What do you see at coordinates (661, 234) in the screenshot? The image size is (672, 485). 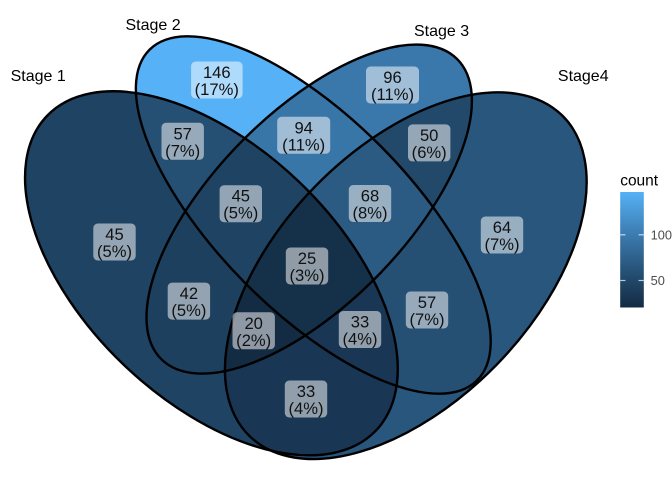 I see `svg-text: 100` at bounding box center [661, 234].